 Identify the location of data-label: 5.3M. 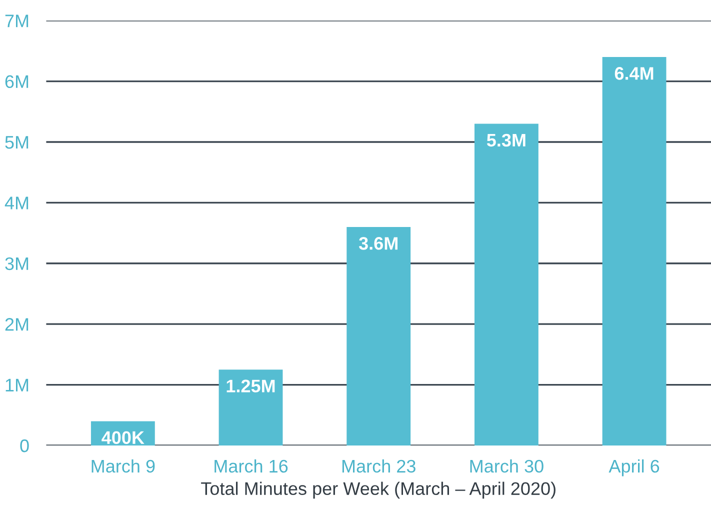
(506, 140).